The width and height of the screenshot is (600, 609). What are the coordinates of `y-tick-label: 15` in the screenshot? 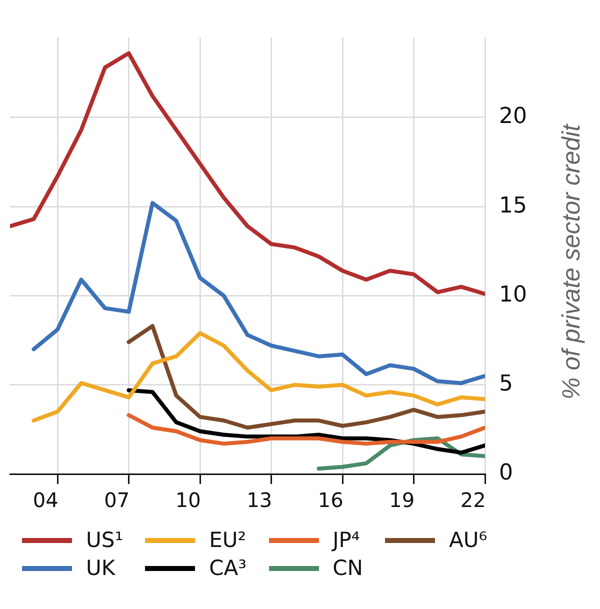 It's located at (513, 205).